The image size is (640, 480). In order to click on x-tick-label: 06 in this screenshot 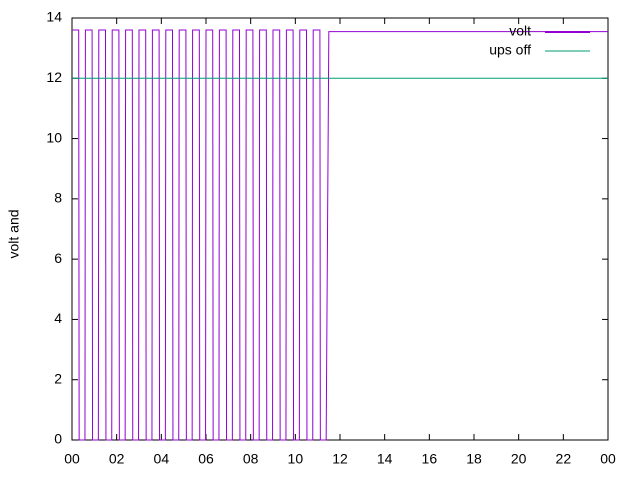, I will do `click(206, 459)`.